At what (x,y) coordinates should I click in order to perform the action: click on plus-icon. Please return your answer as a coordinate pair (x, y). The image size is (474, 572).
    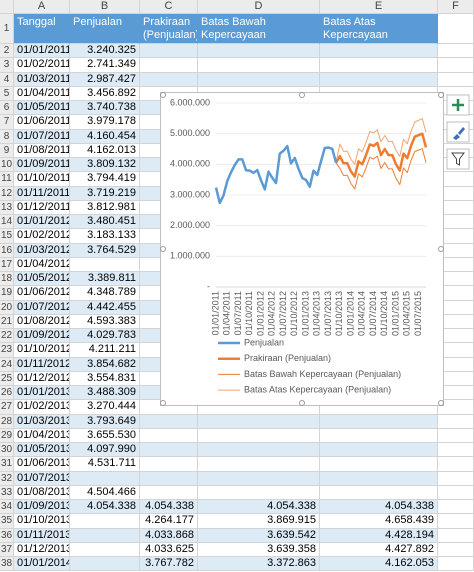
    Looking at the image, I should click on (458, 105).